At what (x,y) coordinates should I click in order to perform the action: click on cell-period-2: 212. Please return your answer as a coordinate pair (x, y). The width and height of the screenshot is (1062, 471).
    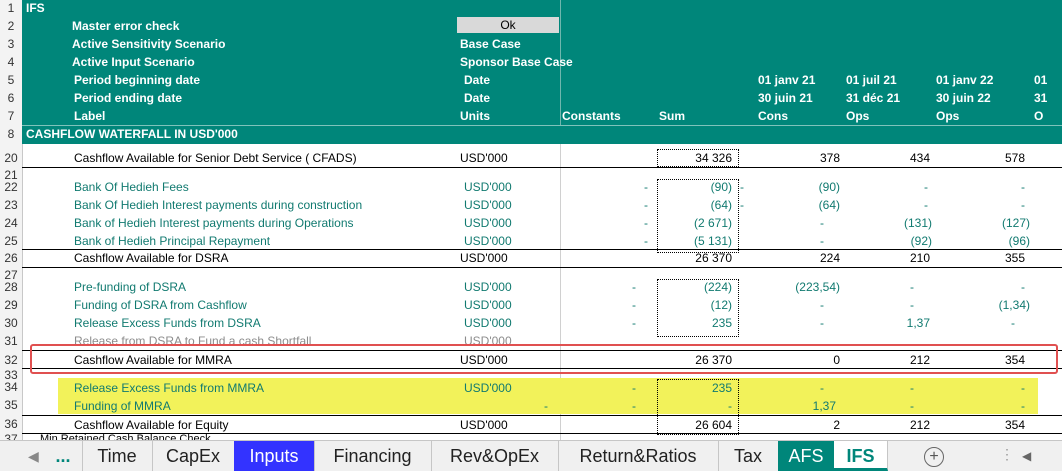
    Looking at the image, I should click on (919, 360).